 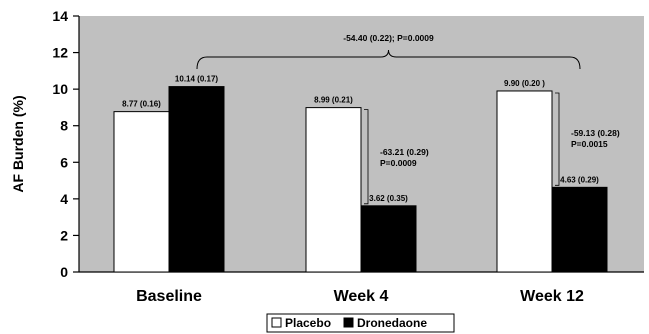 What do you see at coordinates (64, 199) in the screenshot?
I see `y-tick-label: 4` at bounding box center [64, 199].